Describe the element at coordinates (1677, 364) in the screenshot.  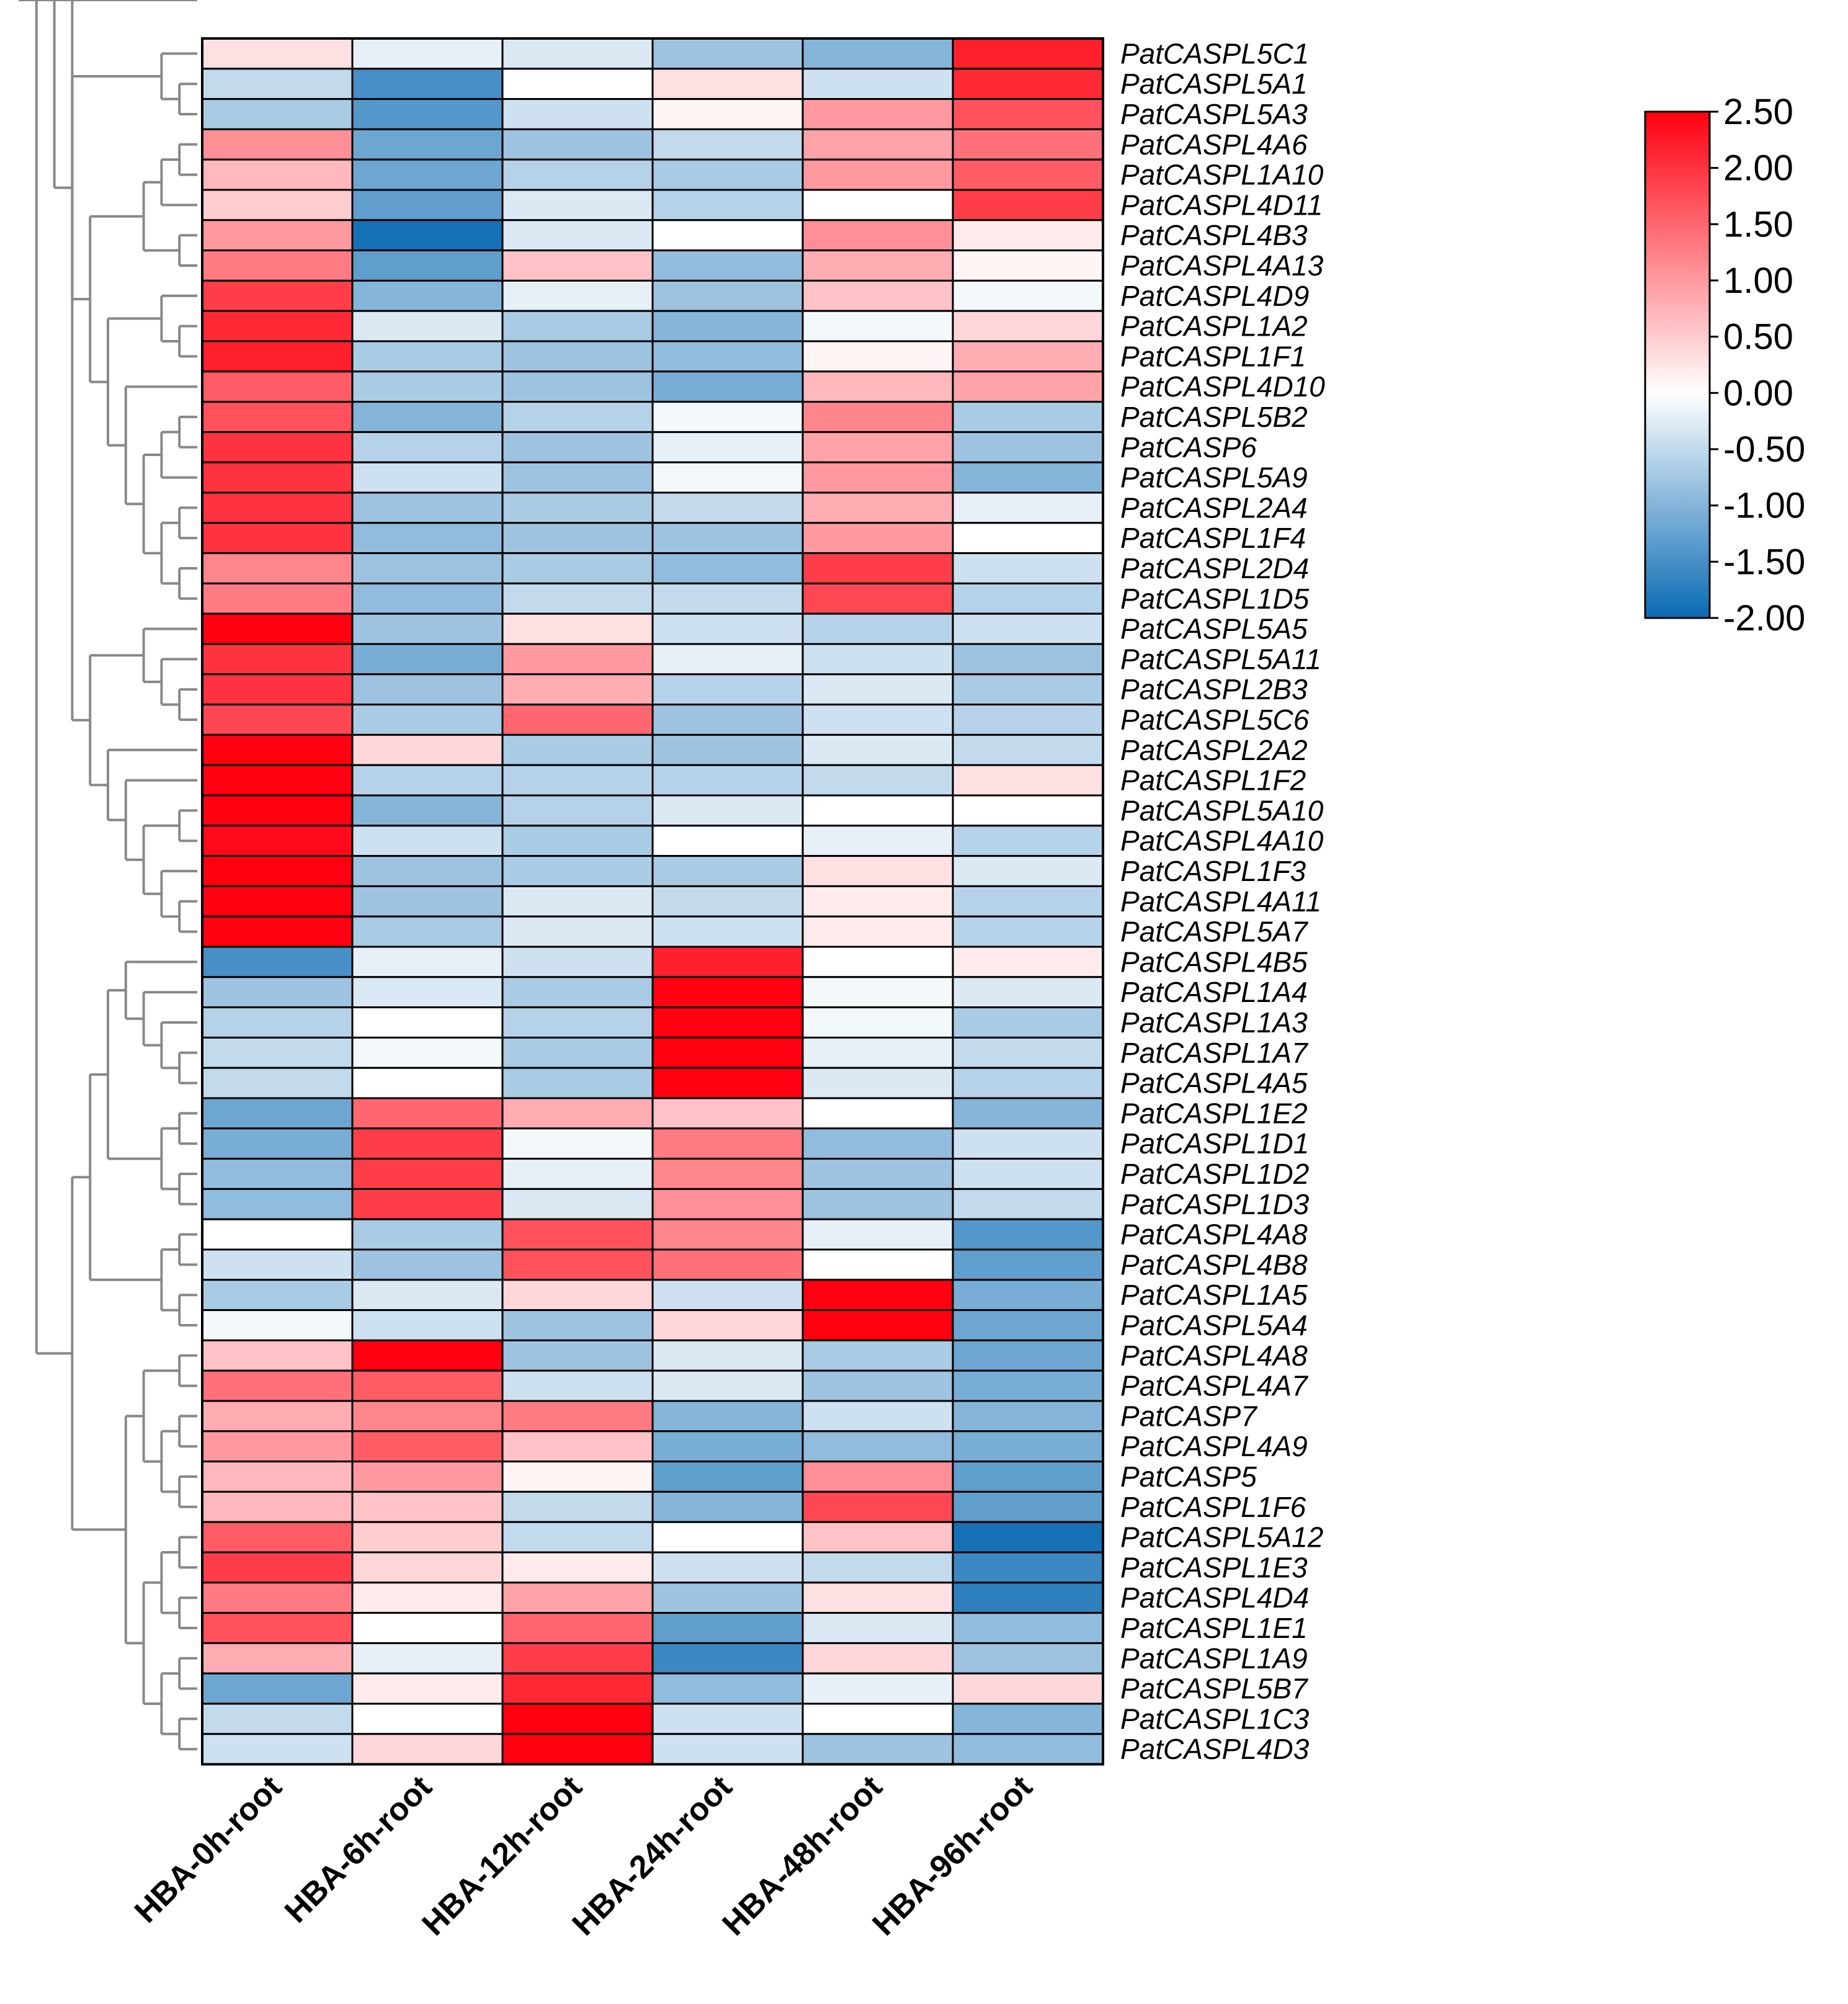
I see `colorbar-gradient` at that location.